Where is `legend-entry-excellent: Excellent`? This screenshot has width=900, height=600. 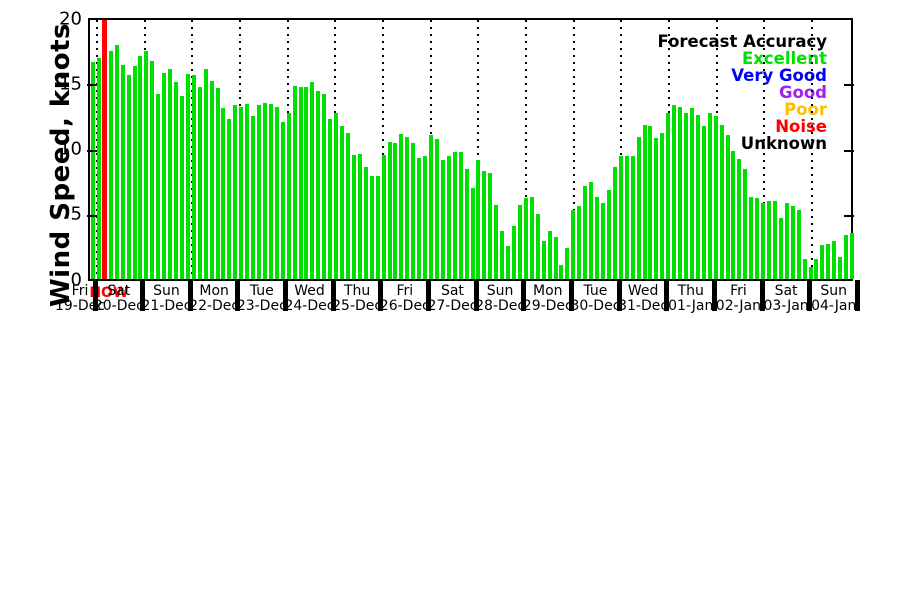 legend-entry-excellent: Excellent is located at coordinates (784, 58).